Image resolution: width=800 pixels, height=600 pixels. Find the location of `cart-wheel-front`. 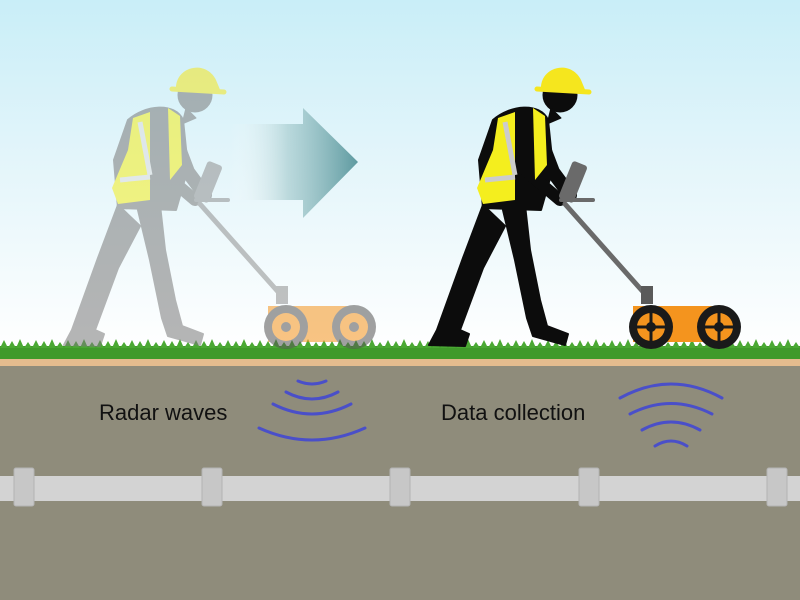

cart-wheel-front is located at coordinates (651, 327).